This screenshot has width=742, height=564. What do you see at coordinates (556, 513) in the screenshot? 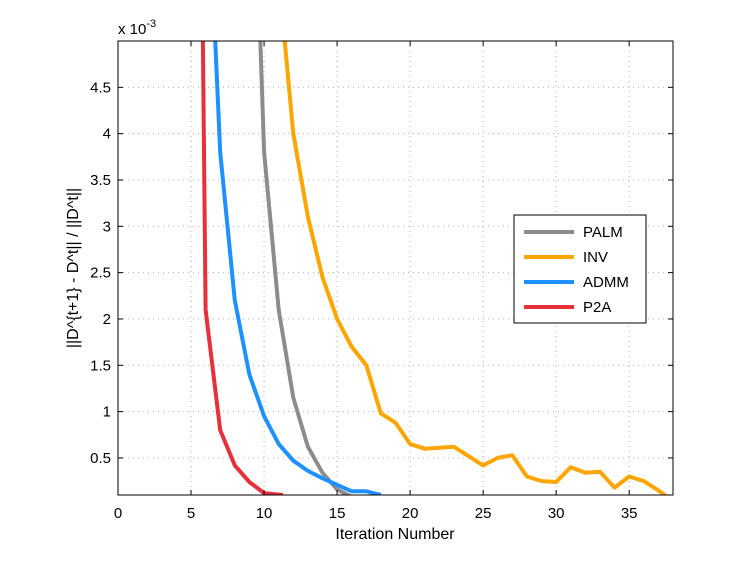
I see `x-tick-label: 30` at bounding box center [556, 513].